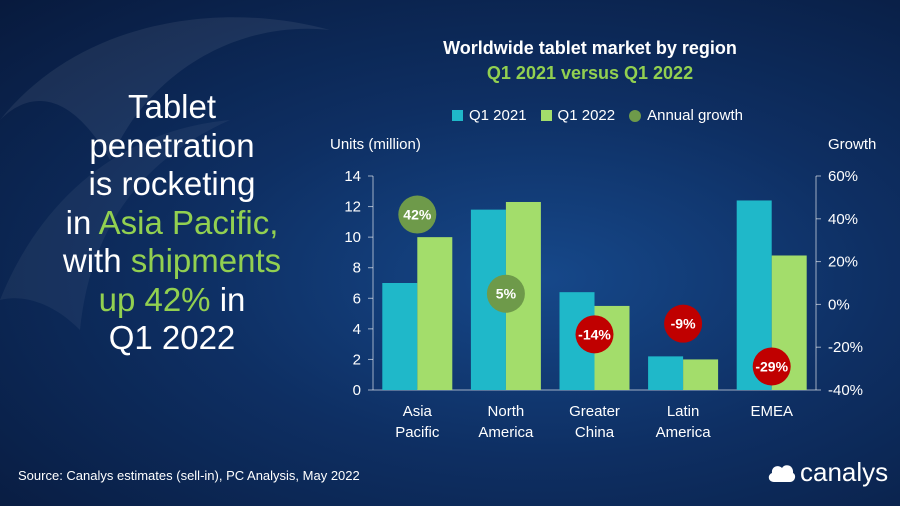 Image resolution: width=900 pixels, height=506 pixels. Describe the element at coordinates (417, 422) in the screenshot. I see `x-tick-label: Asia Pacific` at that location.